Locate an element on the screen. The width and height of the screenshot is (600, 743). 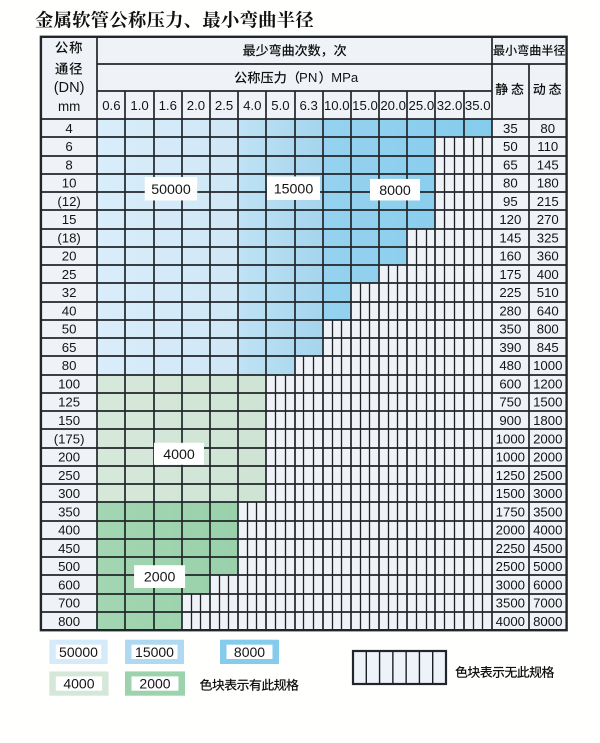
svg-text: 280 is located at coordinates (510, 310).